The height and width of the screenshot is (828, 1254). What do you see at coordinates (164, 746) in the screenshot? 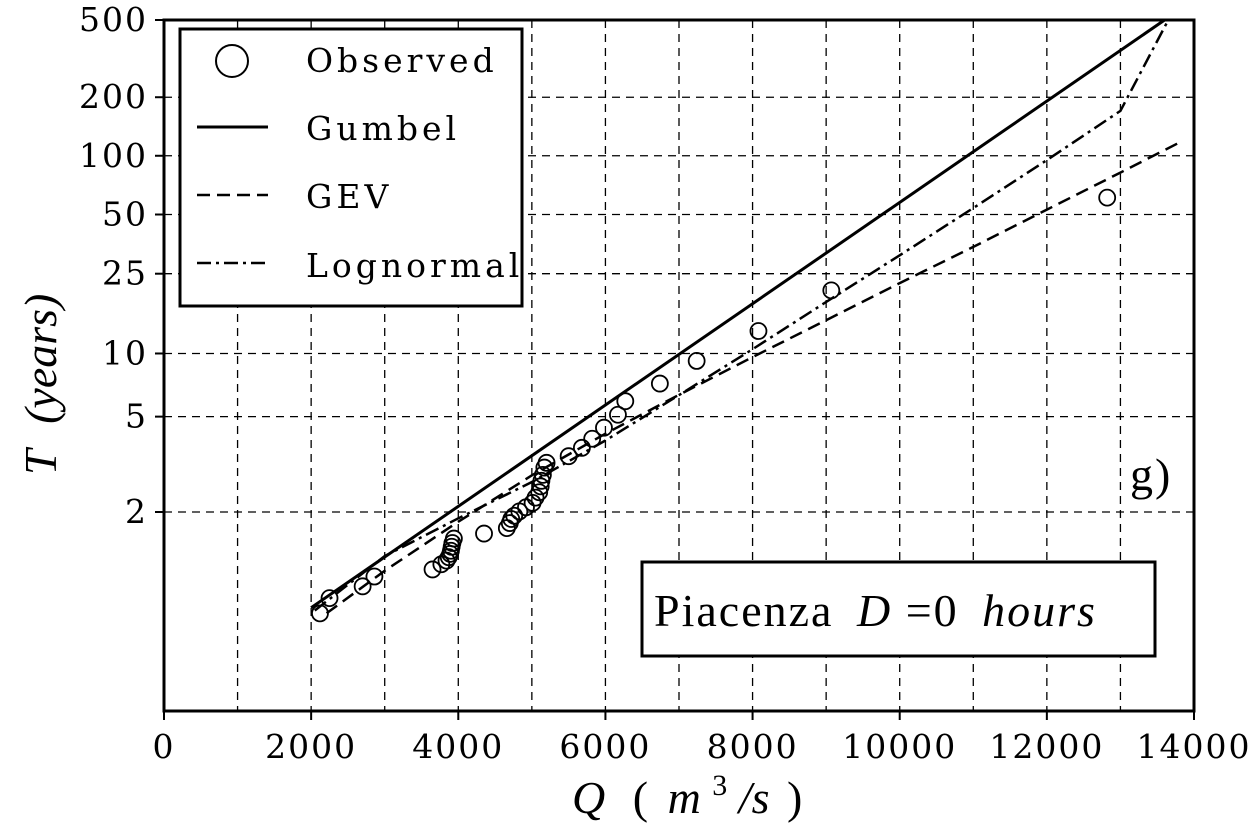
I see `x-tick-label: 0` at bounding box center [164, 746].